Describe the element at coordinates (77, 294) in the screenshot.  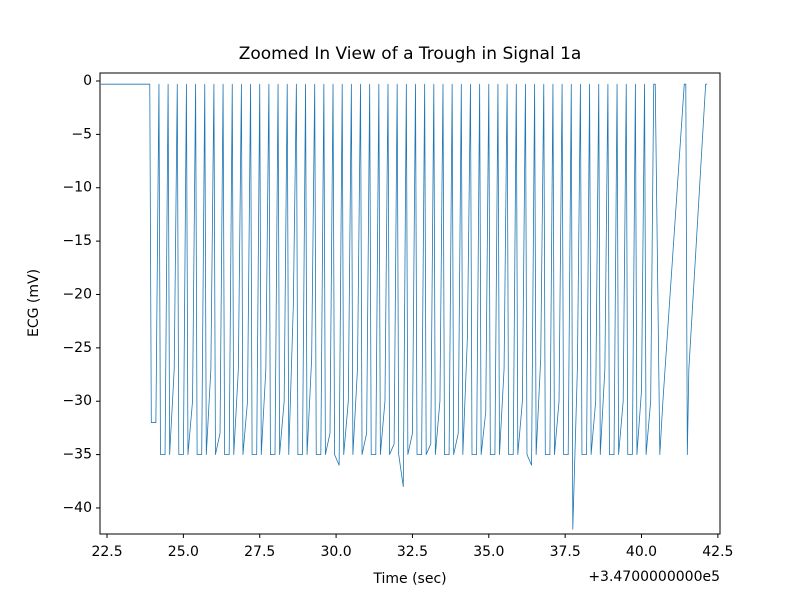
I see `y-tick-label: −20` at that location.